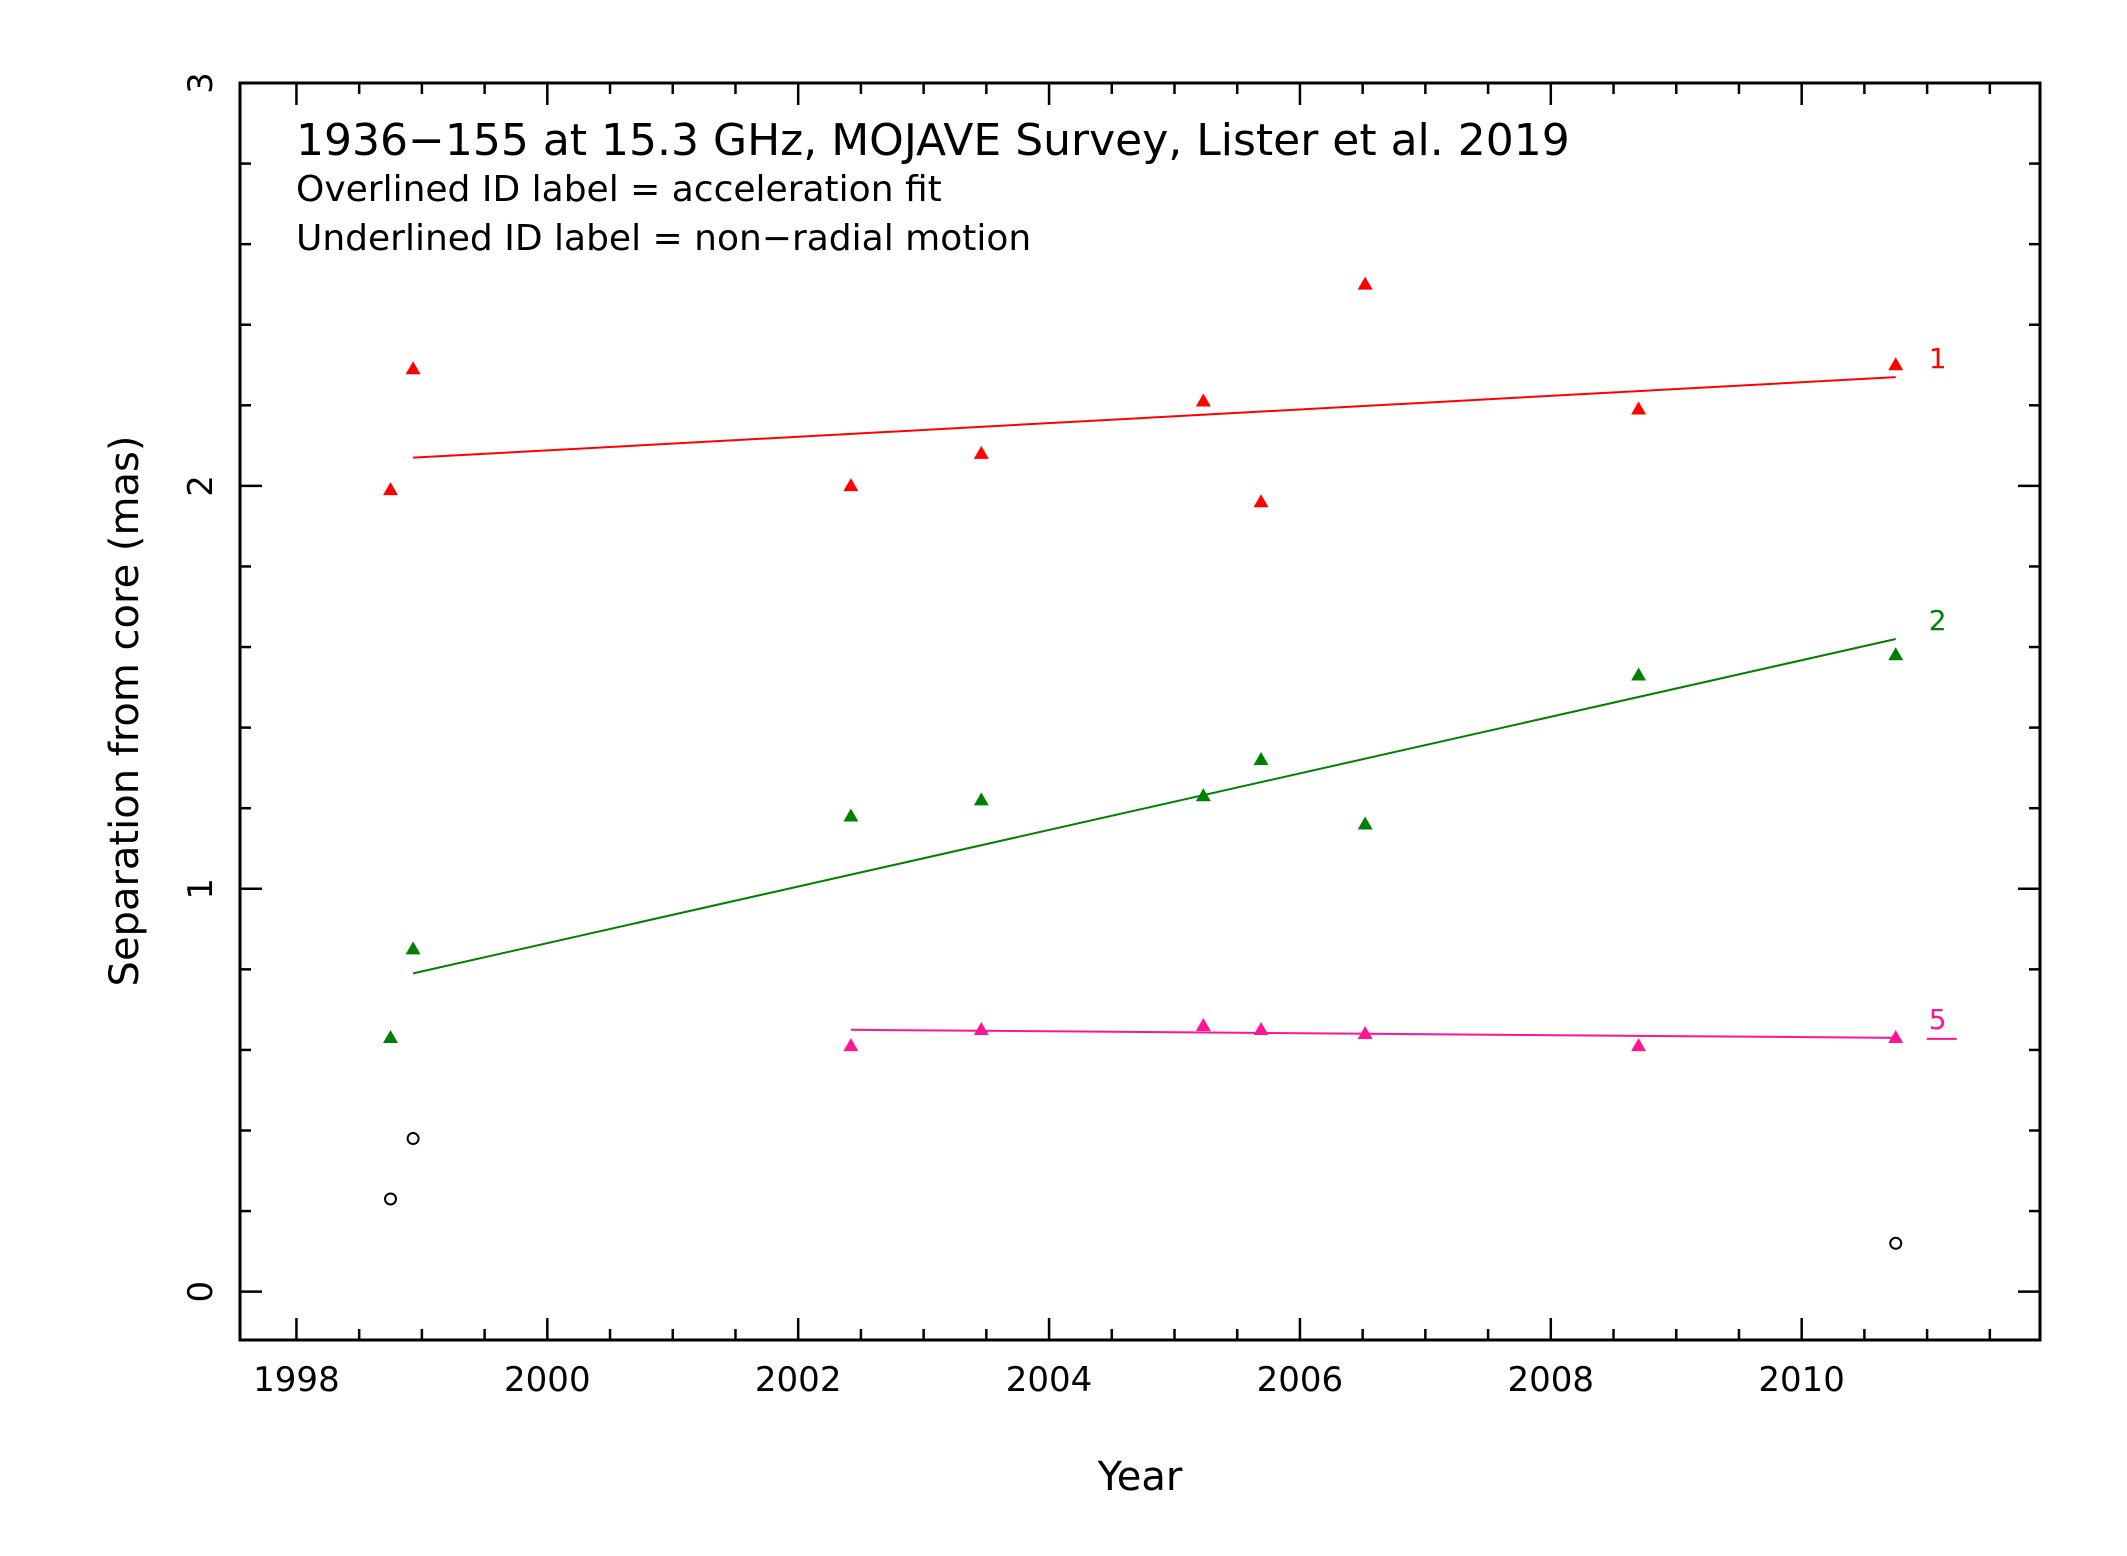 The width and height of the screenshot is (2127, 1556). What do you see at coordinates (1938, 358) in the screenshot?
I see `id-label-1: 1` at bounding box center [1938, 358].